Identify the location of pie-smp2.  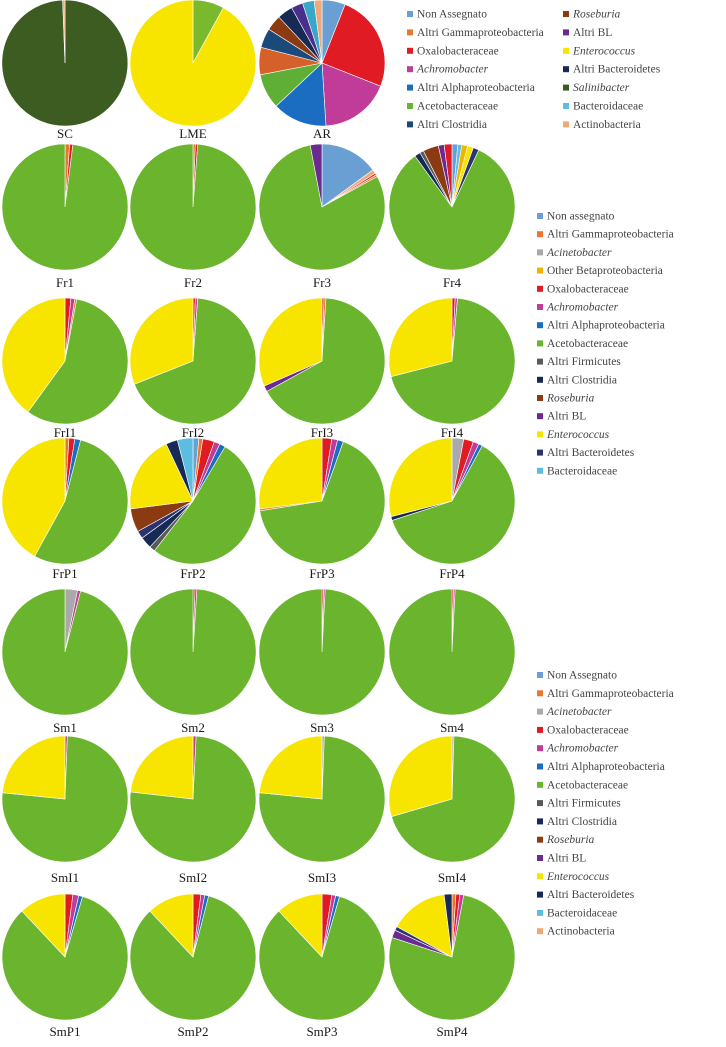
(193, 957).